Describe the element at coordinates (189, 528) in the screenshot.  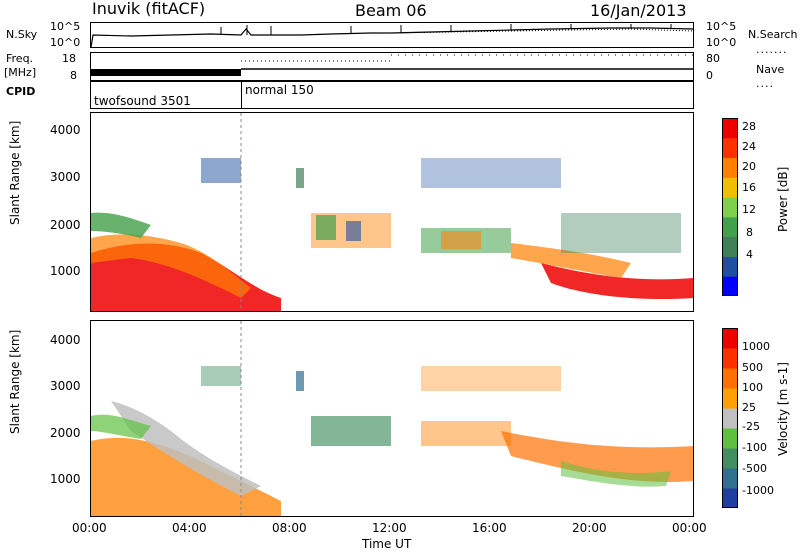
I see `xtick-0400: 04:00` at that location.